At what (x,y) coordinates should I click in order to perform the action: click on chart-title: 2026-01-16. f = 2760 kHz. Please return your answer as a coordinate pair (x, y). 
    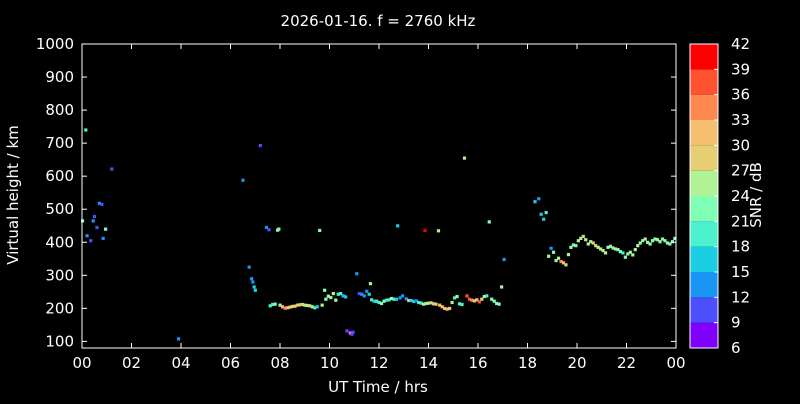
    Looking at the image, I should click on (378, 21).